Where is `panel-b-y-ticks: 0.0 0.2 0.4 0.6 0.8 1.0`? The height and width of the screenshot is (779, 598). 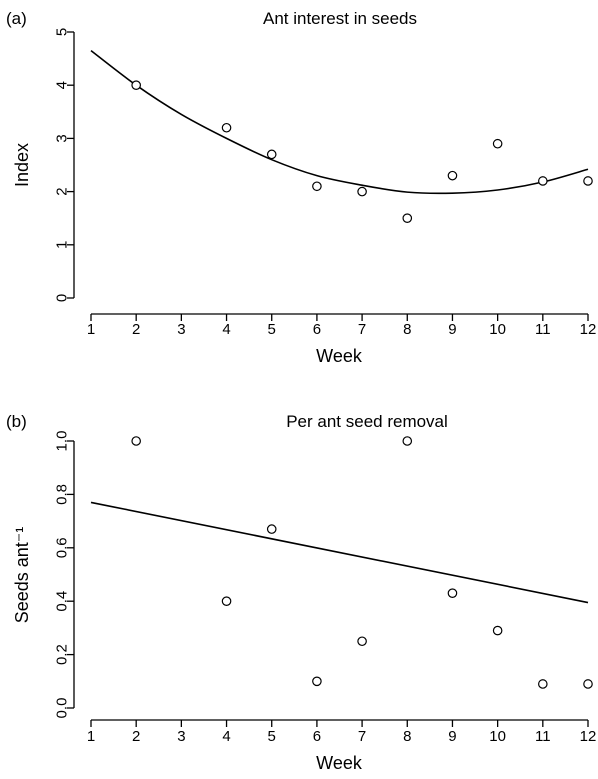
panel-b-y-ticks: 0.0 0.2 0.4 0.6 0.8 1.0 is located at coordinates (64, 575).